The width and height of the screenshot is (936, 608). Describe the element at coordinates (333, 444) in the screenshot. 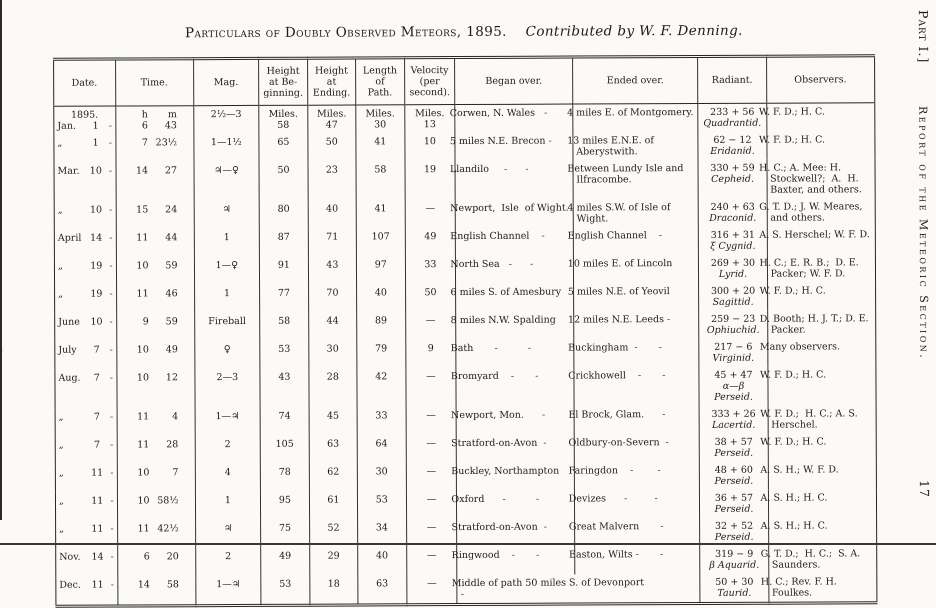

I see `cell-height-end-value: 63` at that location.